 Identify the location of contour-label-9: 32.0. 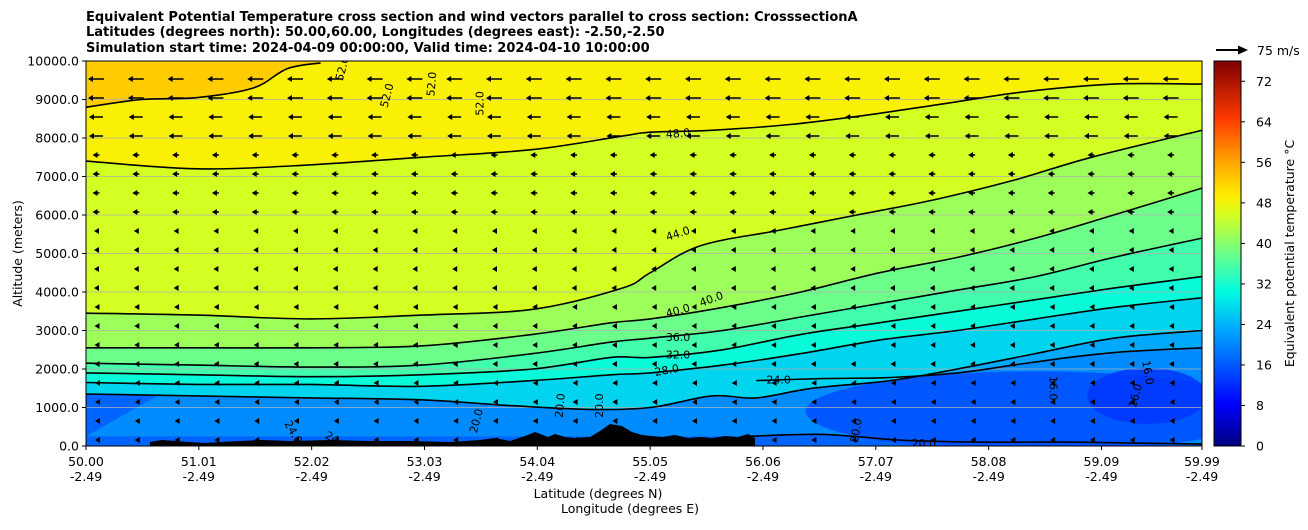
(678, 355).